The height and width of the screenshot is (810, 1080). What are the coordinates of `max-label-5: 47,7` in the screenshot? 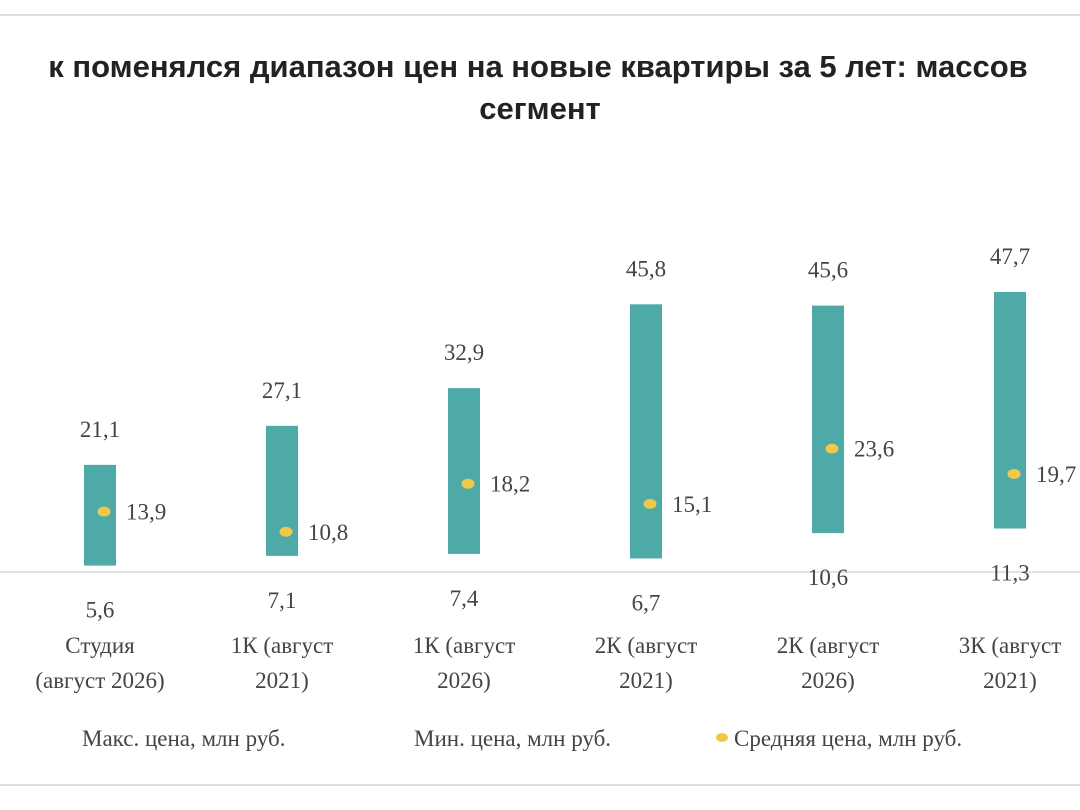 It's located at (1010, 256).